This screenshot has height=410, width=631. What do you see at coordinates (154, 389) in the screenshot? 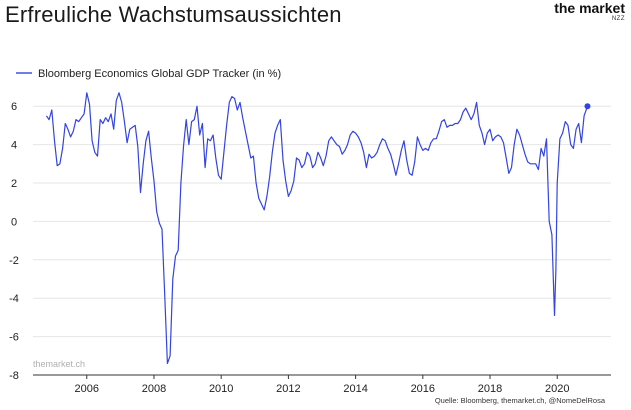
I see `x-tick-label: 2008` at bounding box center [154, 389].